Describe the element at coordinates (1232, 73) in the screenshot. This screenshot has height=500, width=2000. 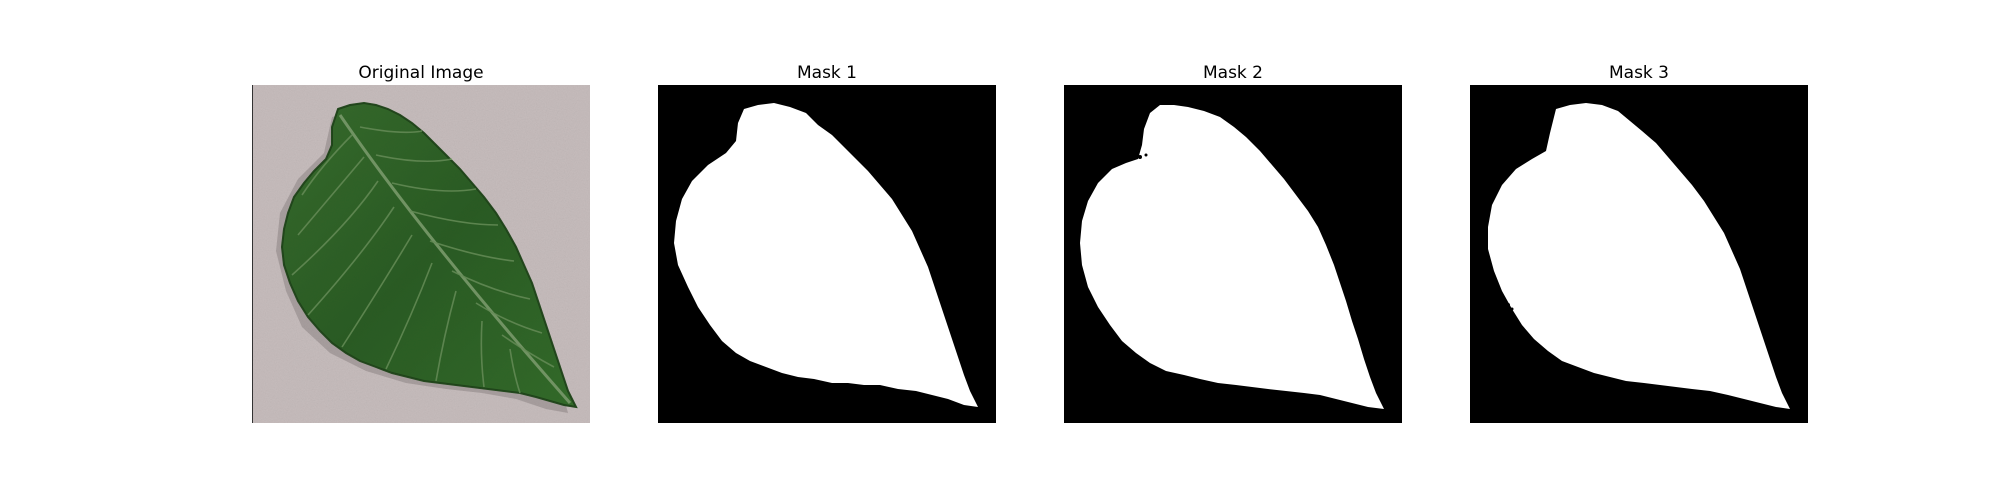
I see `panel-title: Mask 2` at that location.